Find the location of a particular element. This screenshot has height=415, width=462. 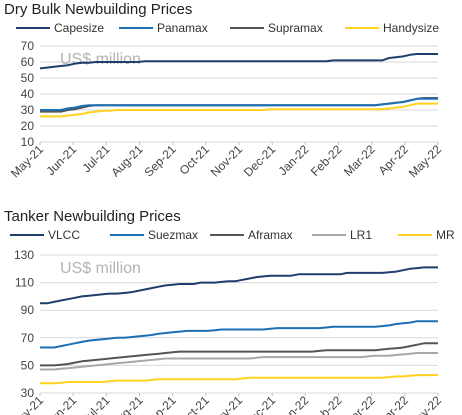

y-tick-label: 20 is located at coordinates (28, 126).